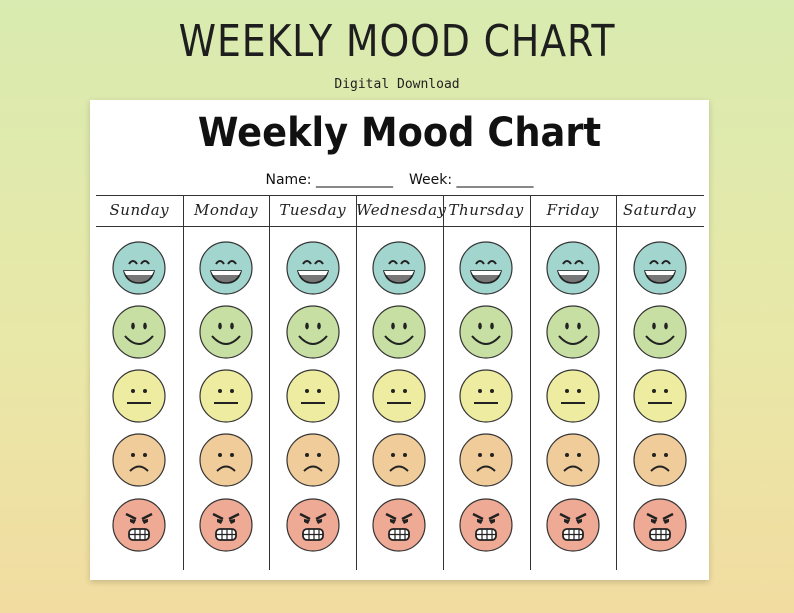 This screenshot has width=794, height=613. I want to click on header-subtitle: Digital Download, so click(397, 84).